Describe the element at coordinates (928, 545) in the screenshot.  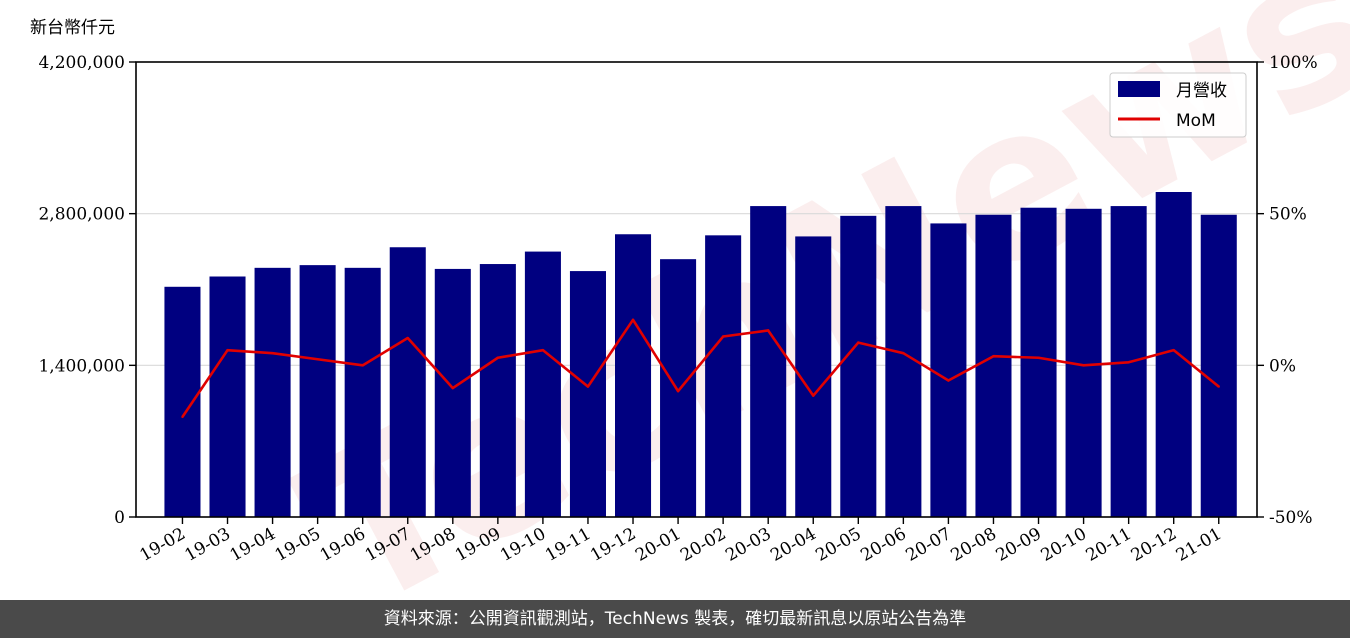
I see `x-tick-label-20-07: 20-07` at that location.